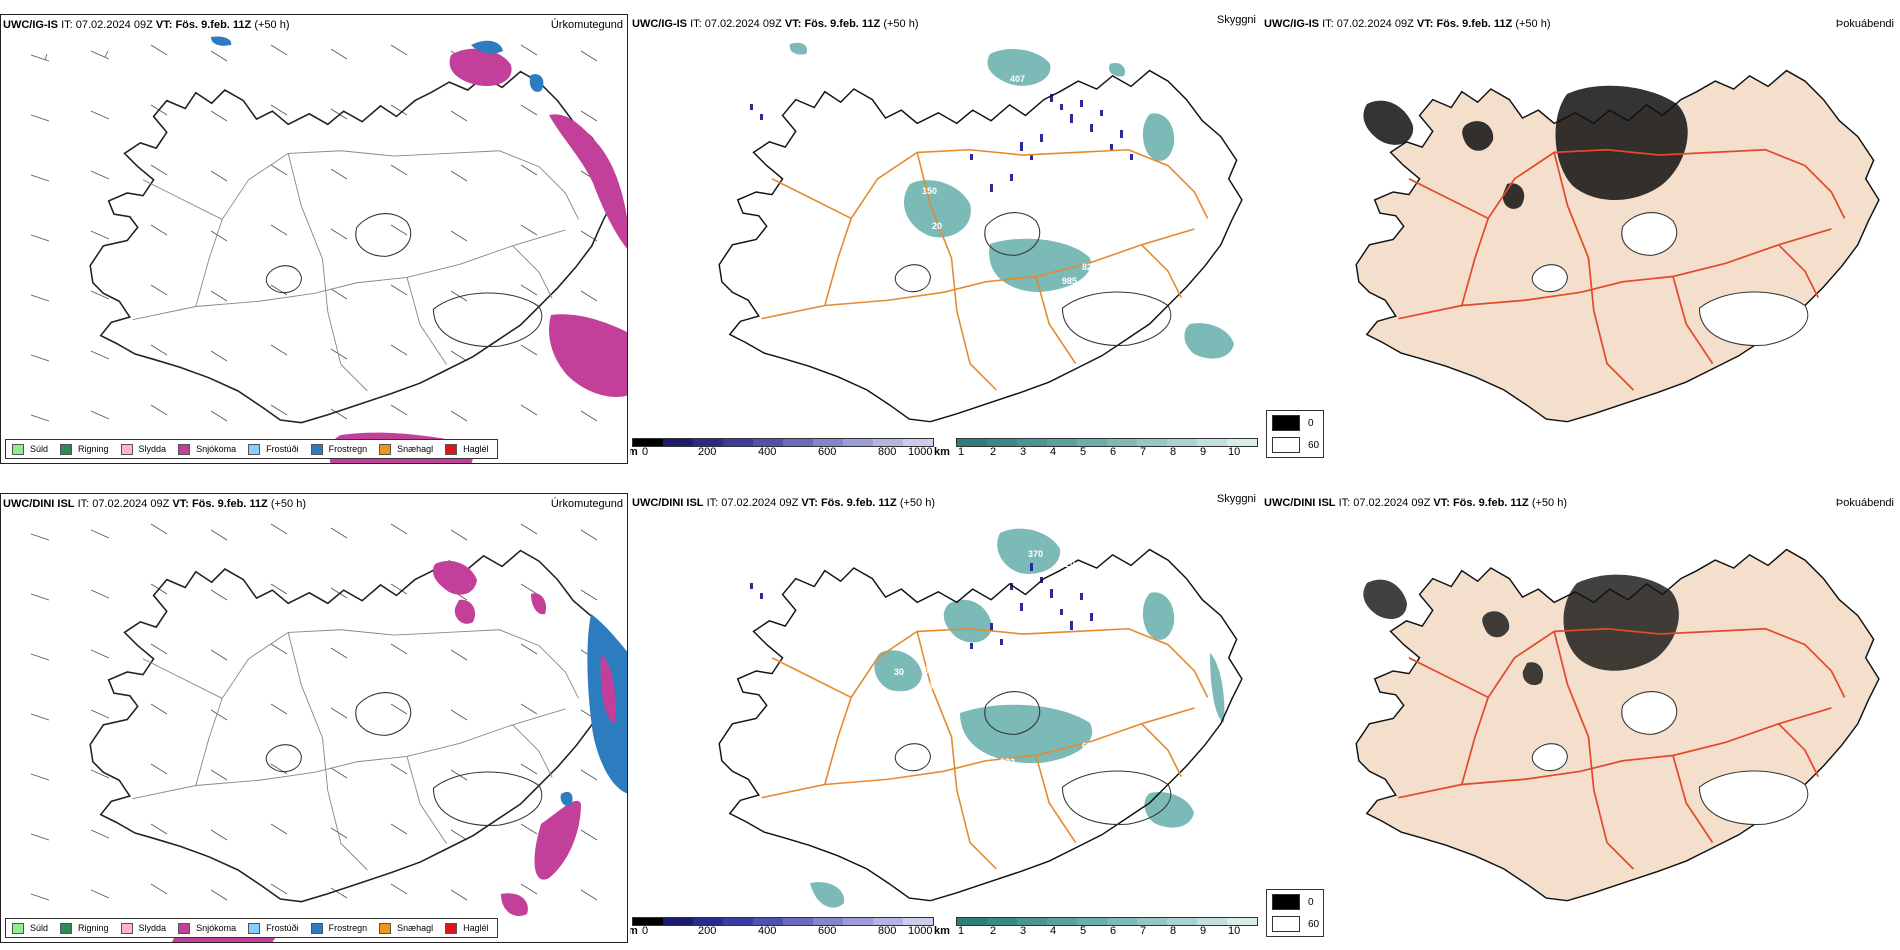  I want to click on ceiling-label: 30, so click(899, 672).